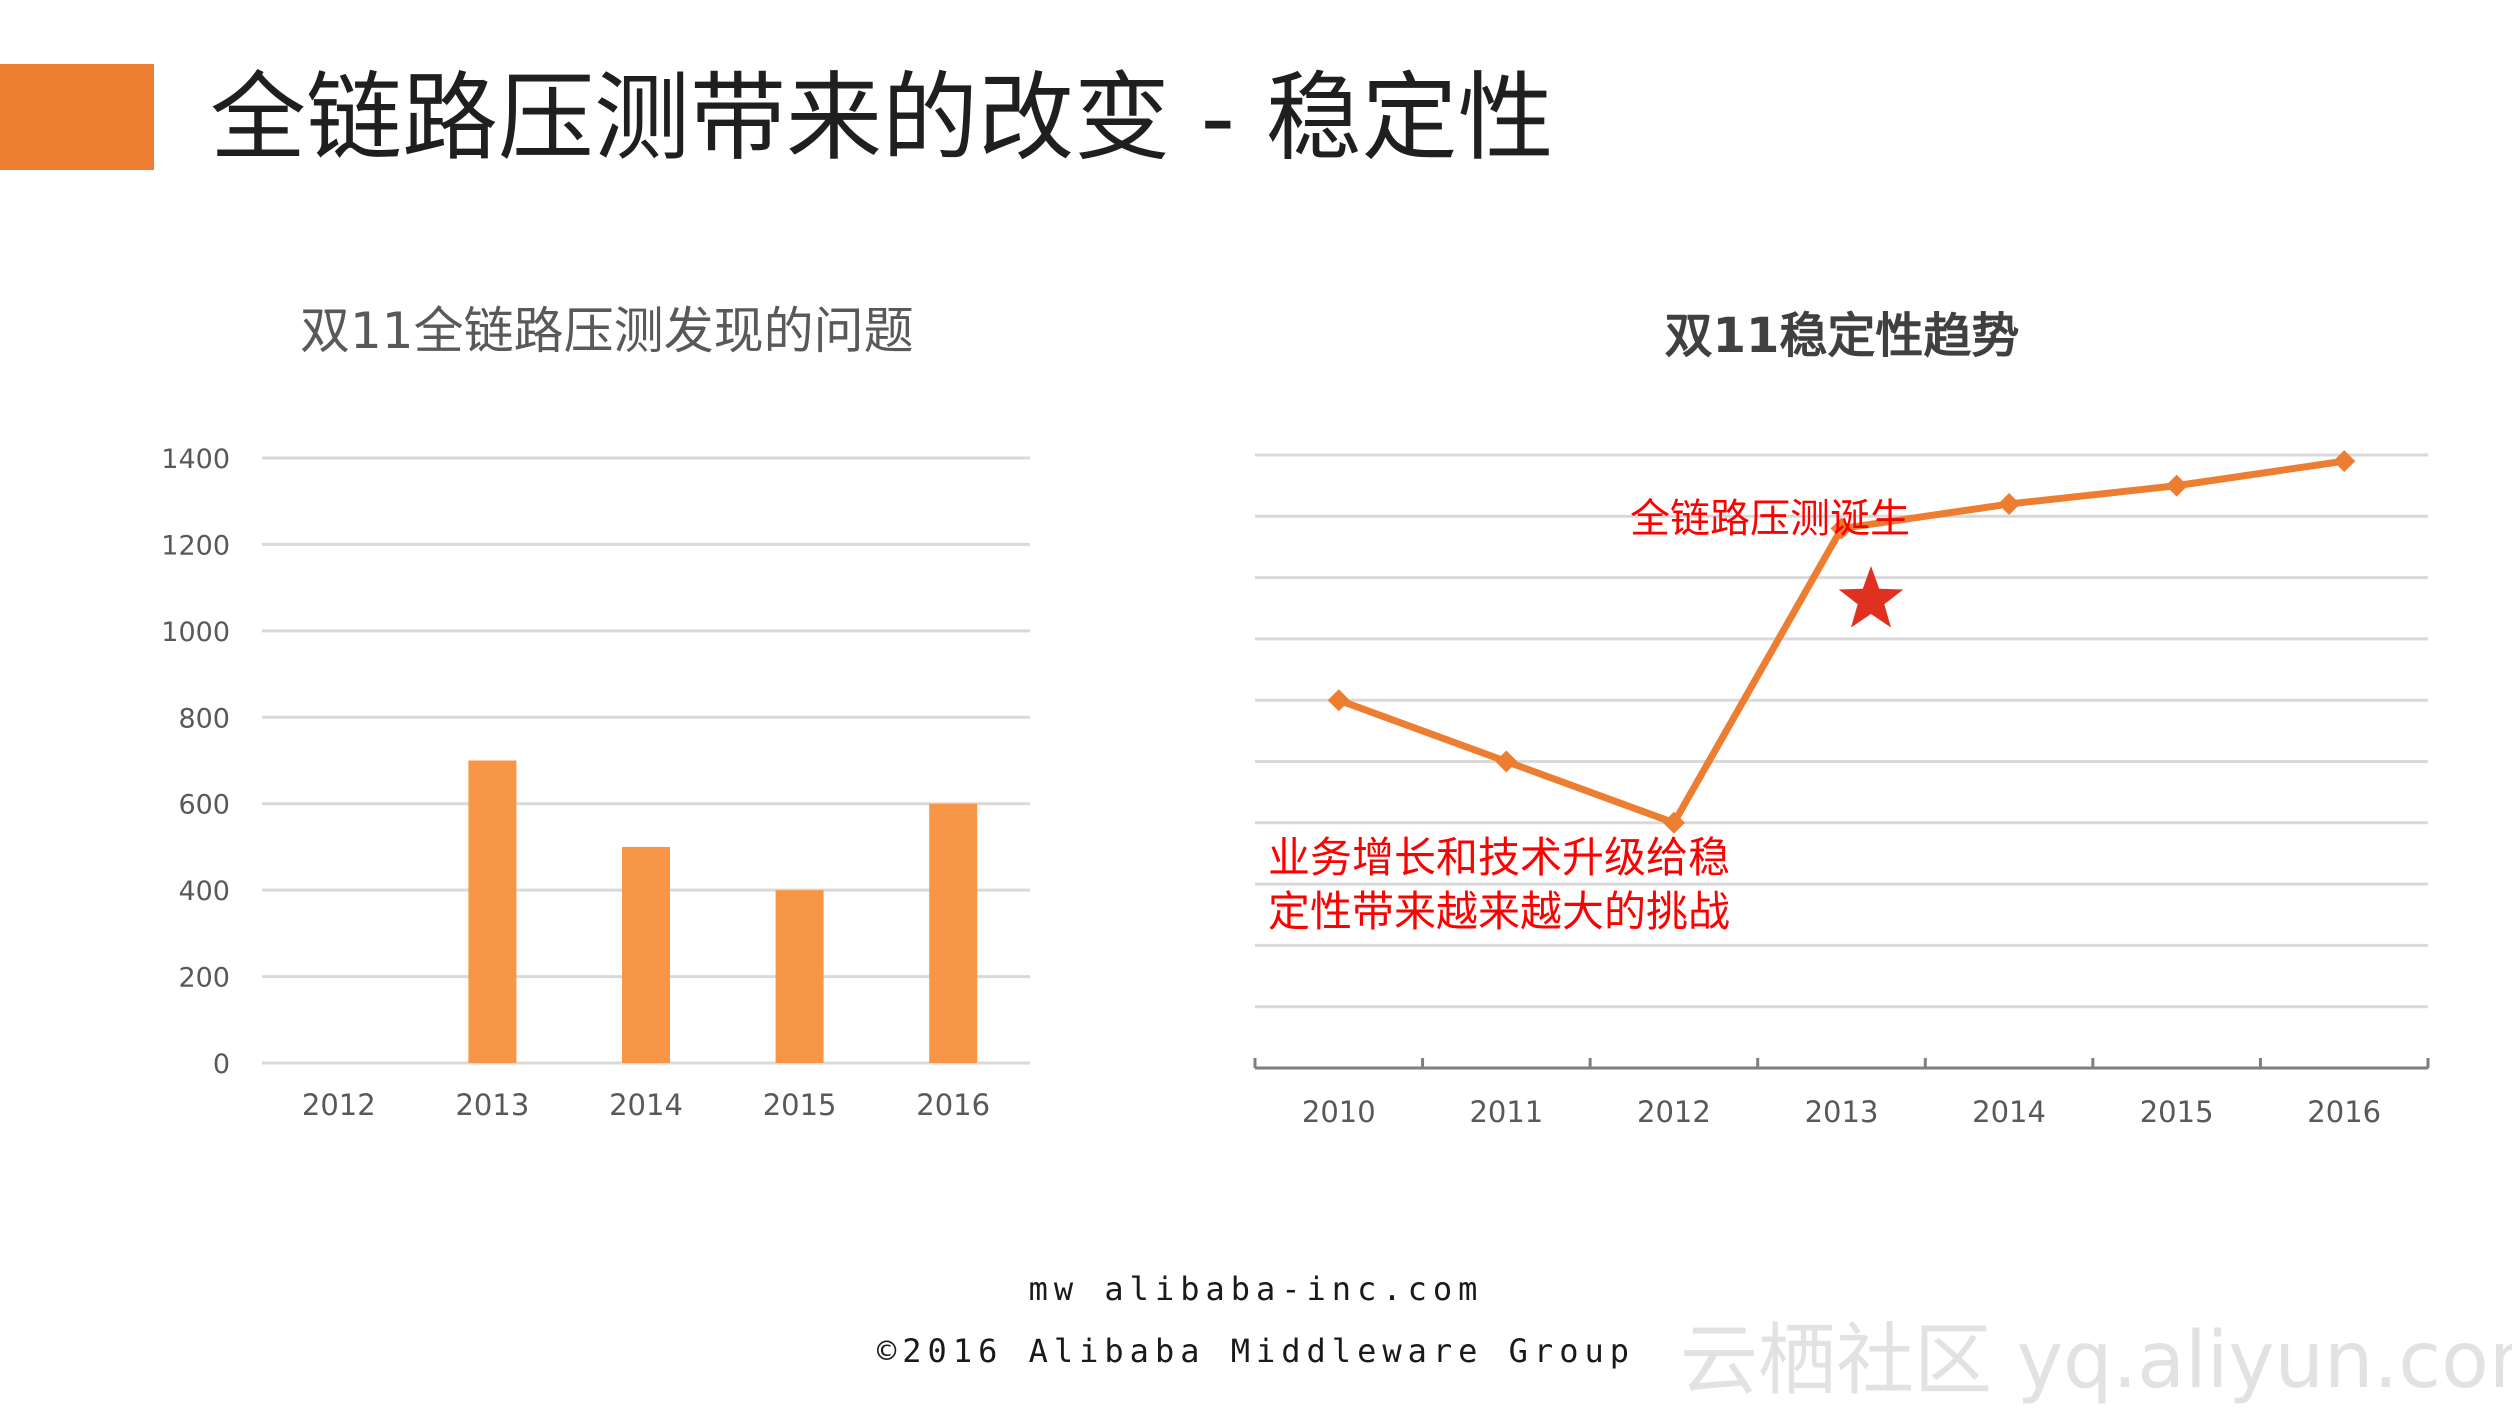 The width and height of the screenshot is (2512, 1410). I want to click on bar-y-tick-label: 600, so click(204, 805).